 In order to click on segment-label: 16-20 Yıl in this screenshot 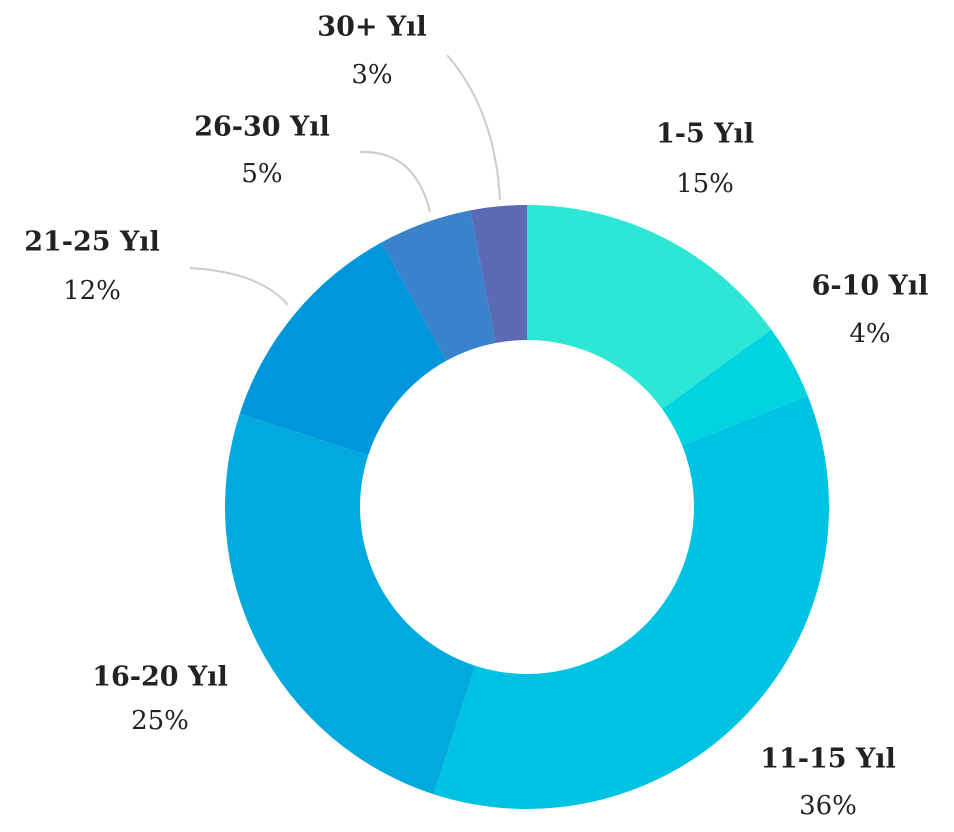, I will do `click(160, 677)`.